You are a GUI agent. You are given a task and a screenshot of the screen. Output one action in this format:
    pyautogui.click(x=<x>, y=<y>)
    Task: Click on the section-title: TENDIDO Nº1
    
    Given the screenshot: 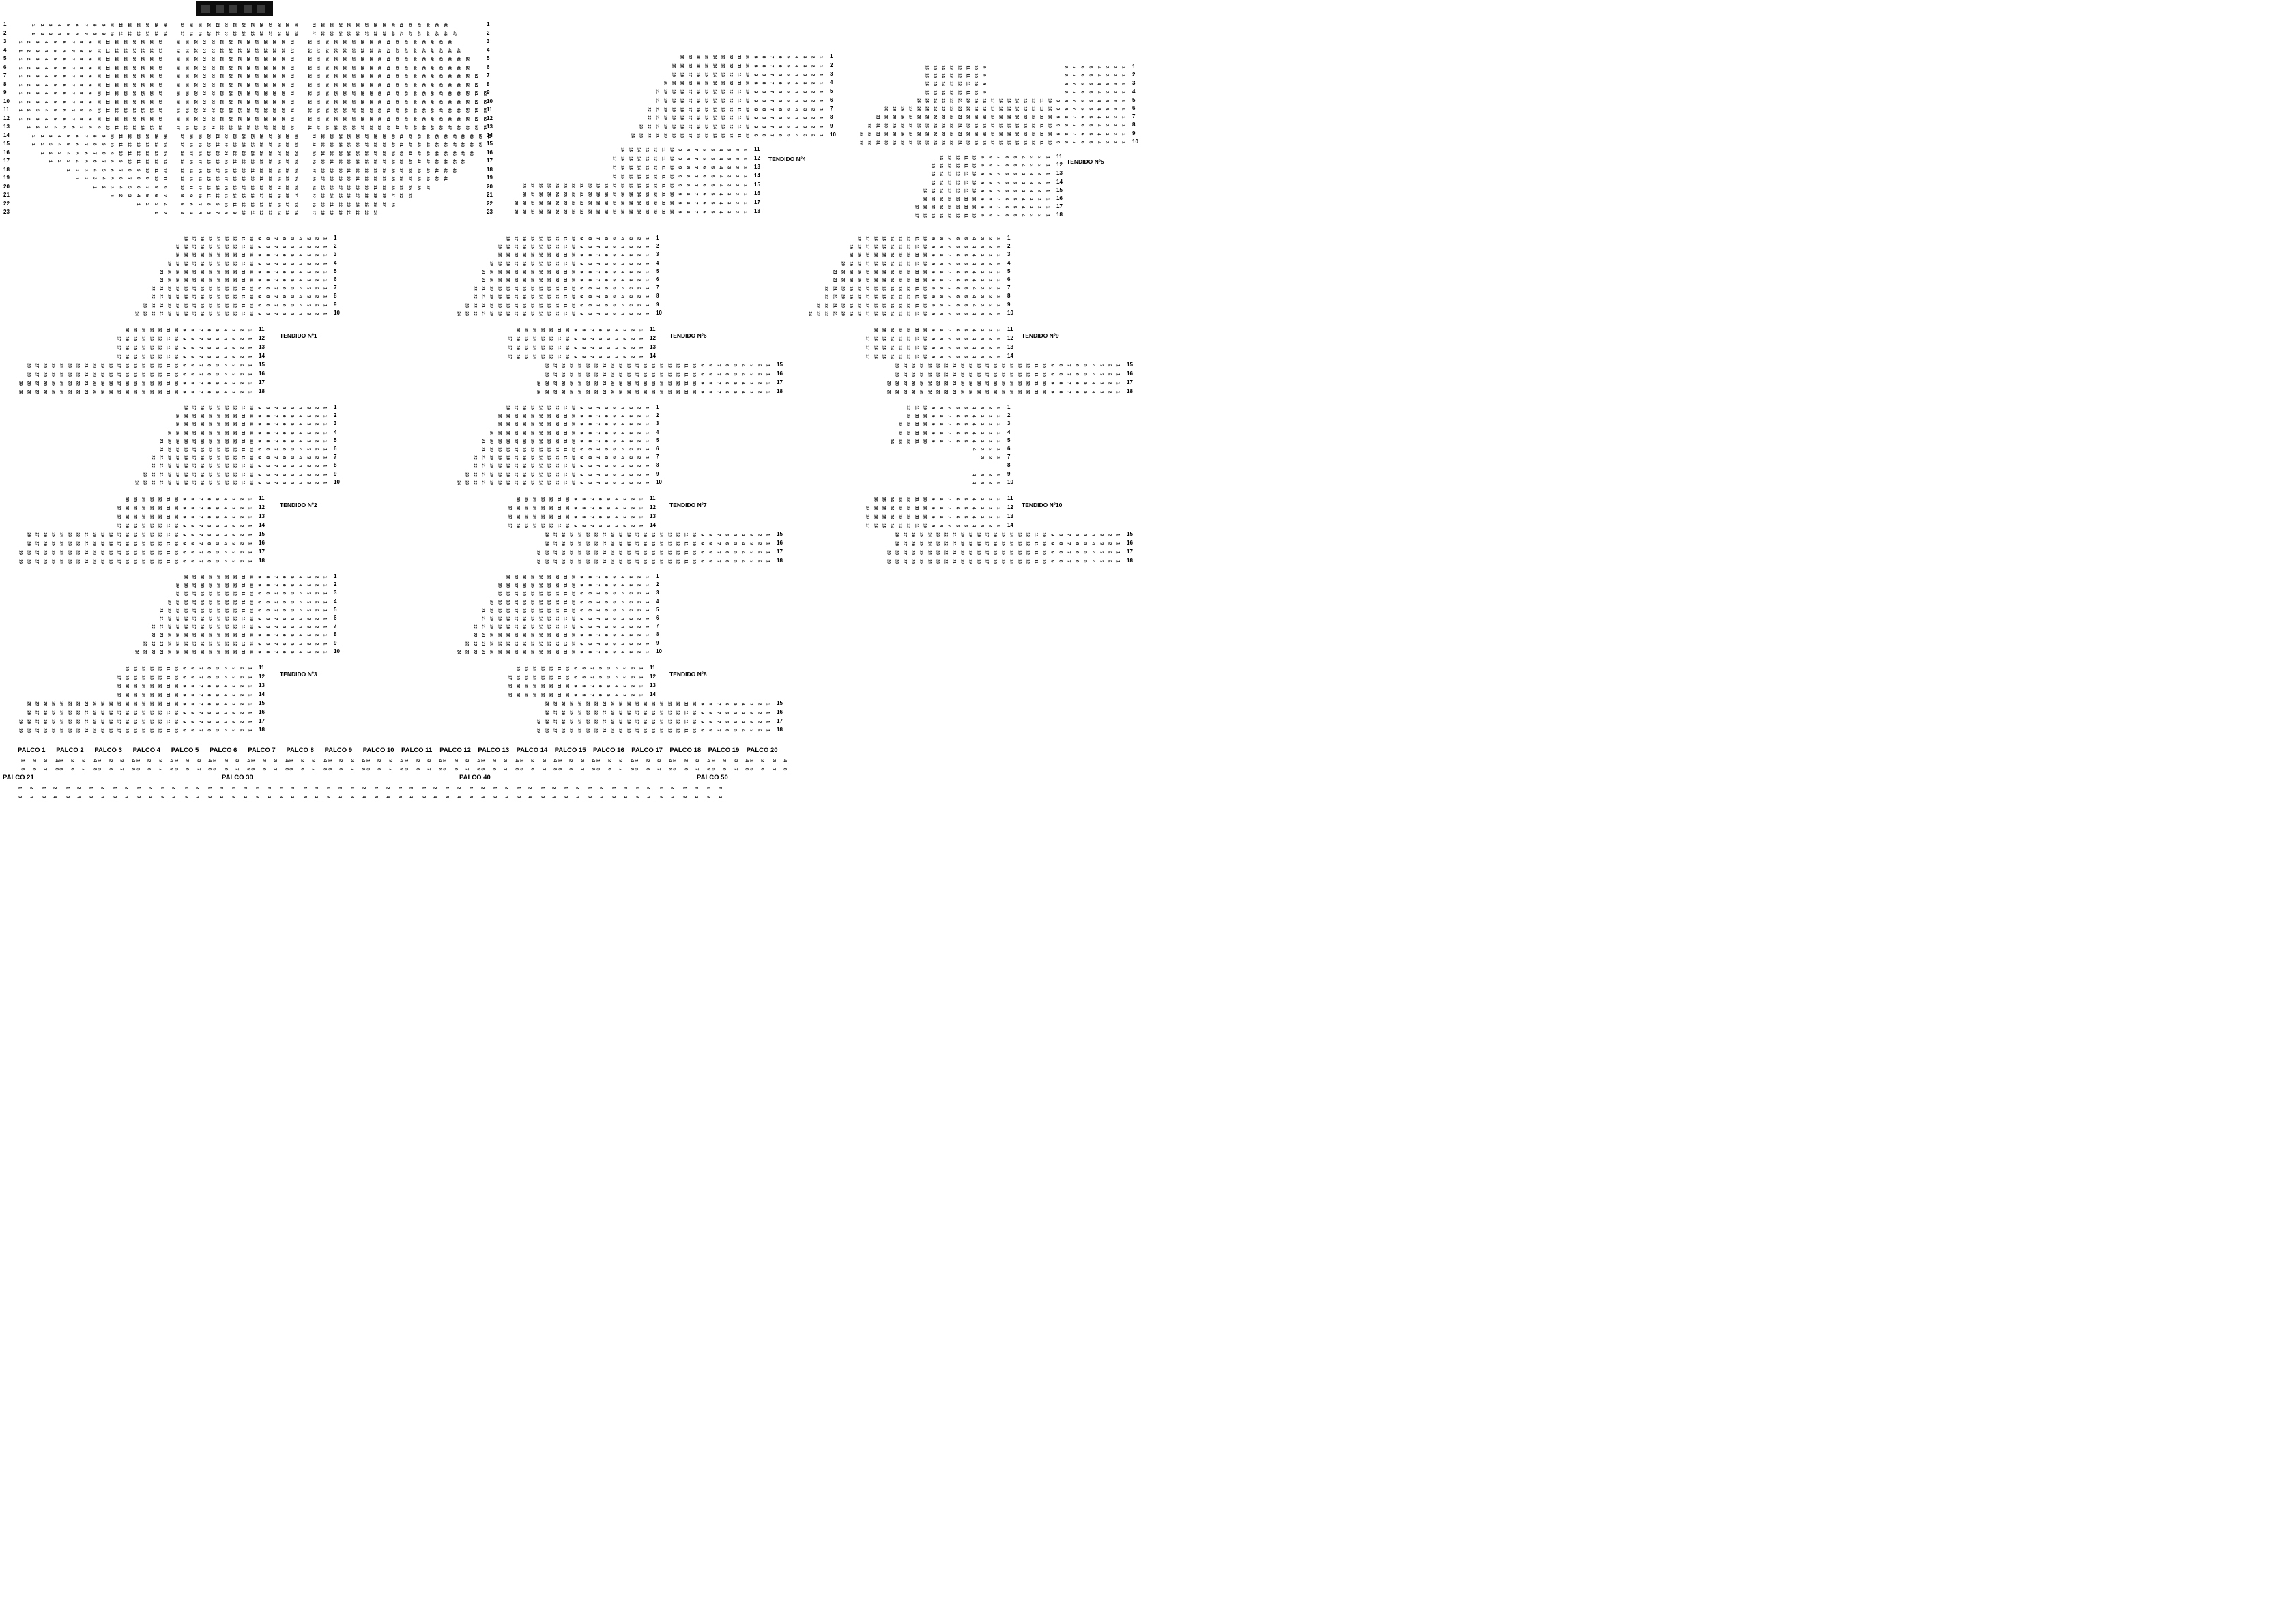 What is the action you would take?
    pyautogui.click(x=298, y=335)
    